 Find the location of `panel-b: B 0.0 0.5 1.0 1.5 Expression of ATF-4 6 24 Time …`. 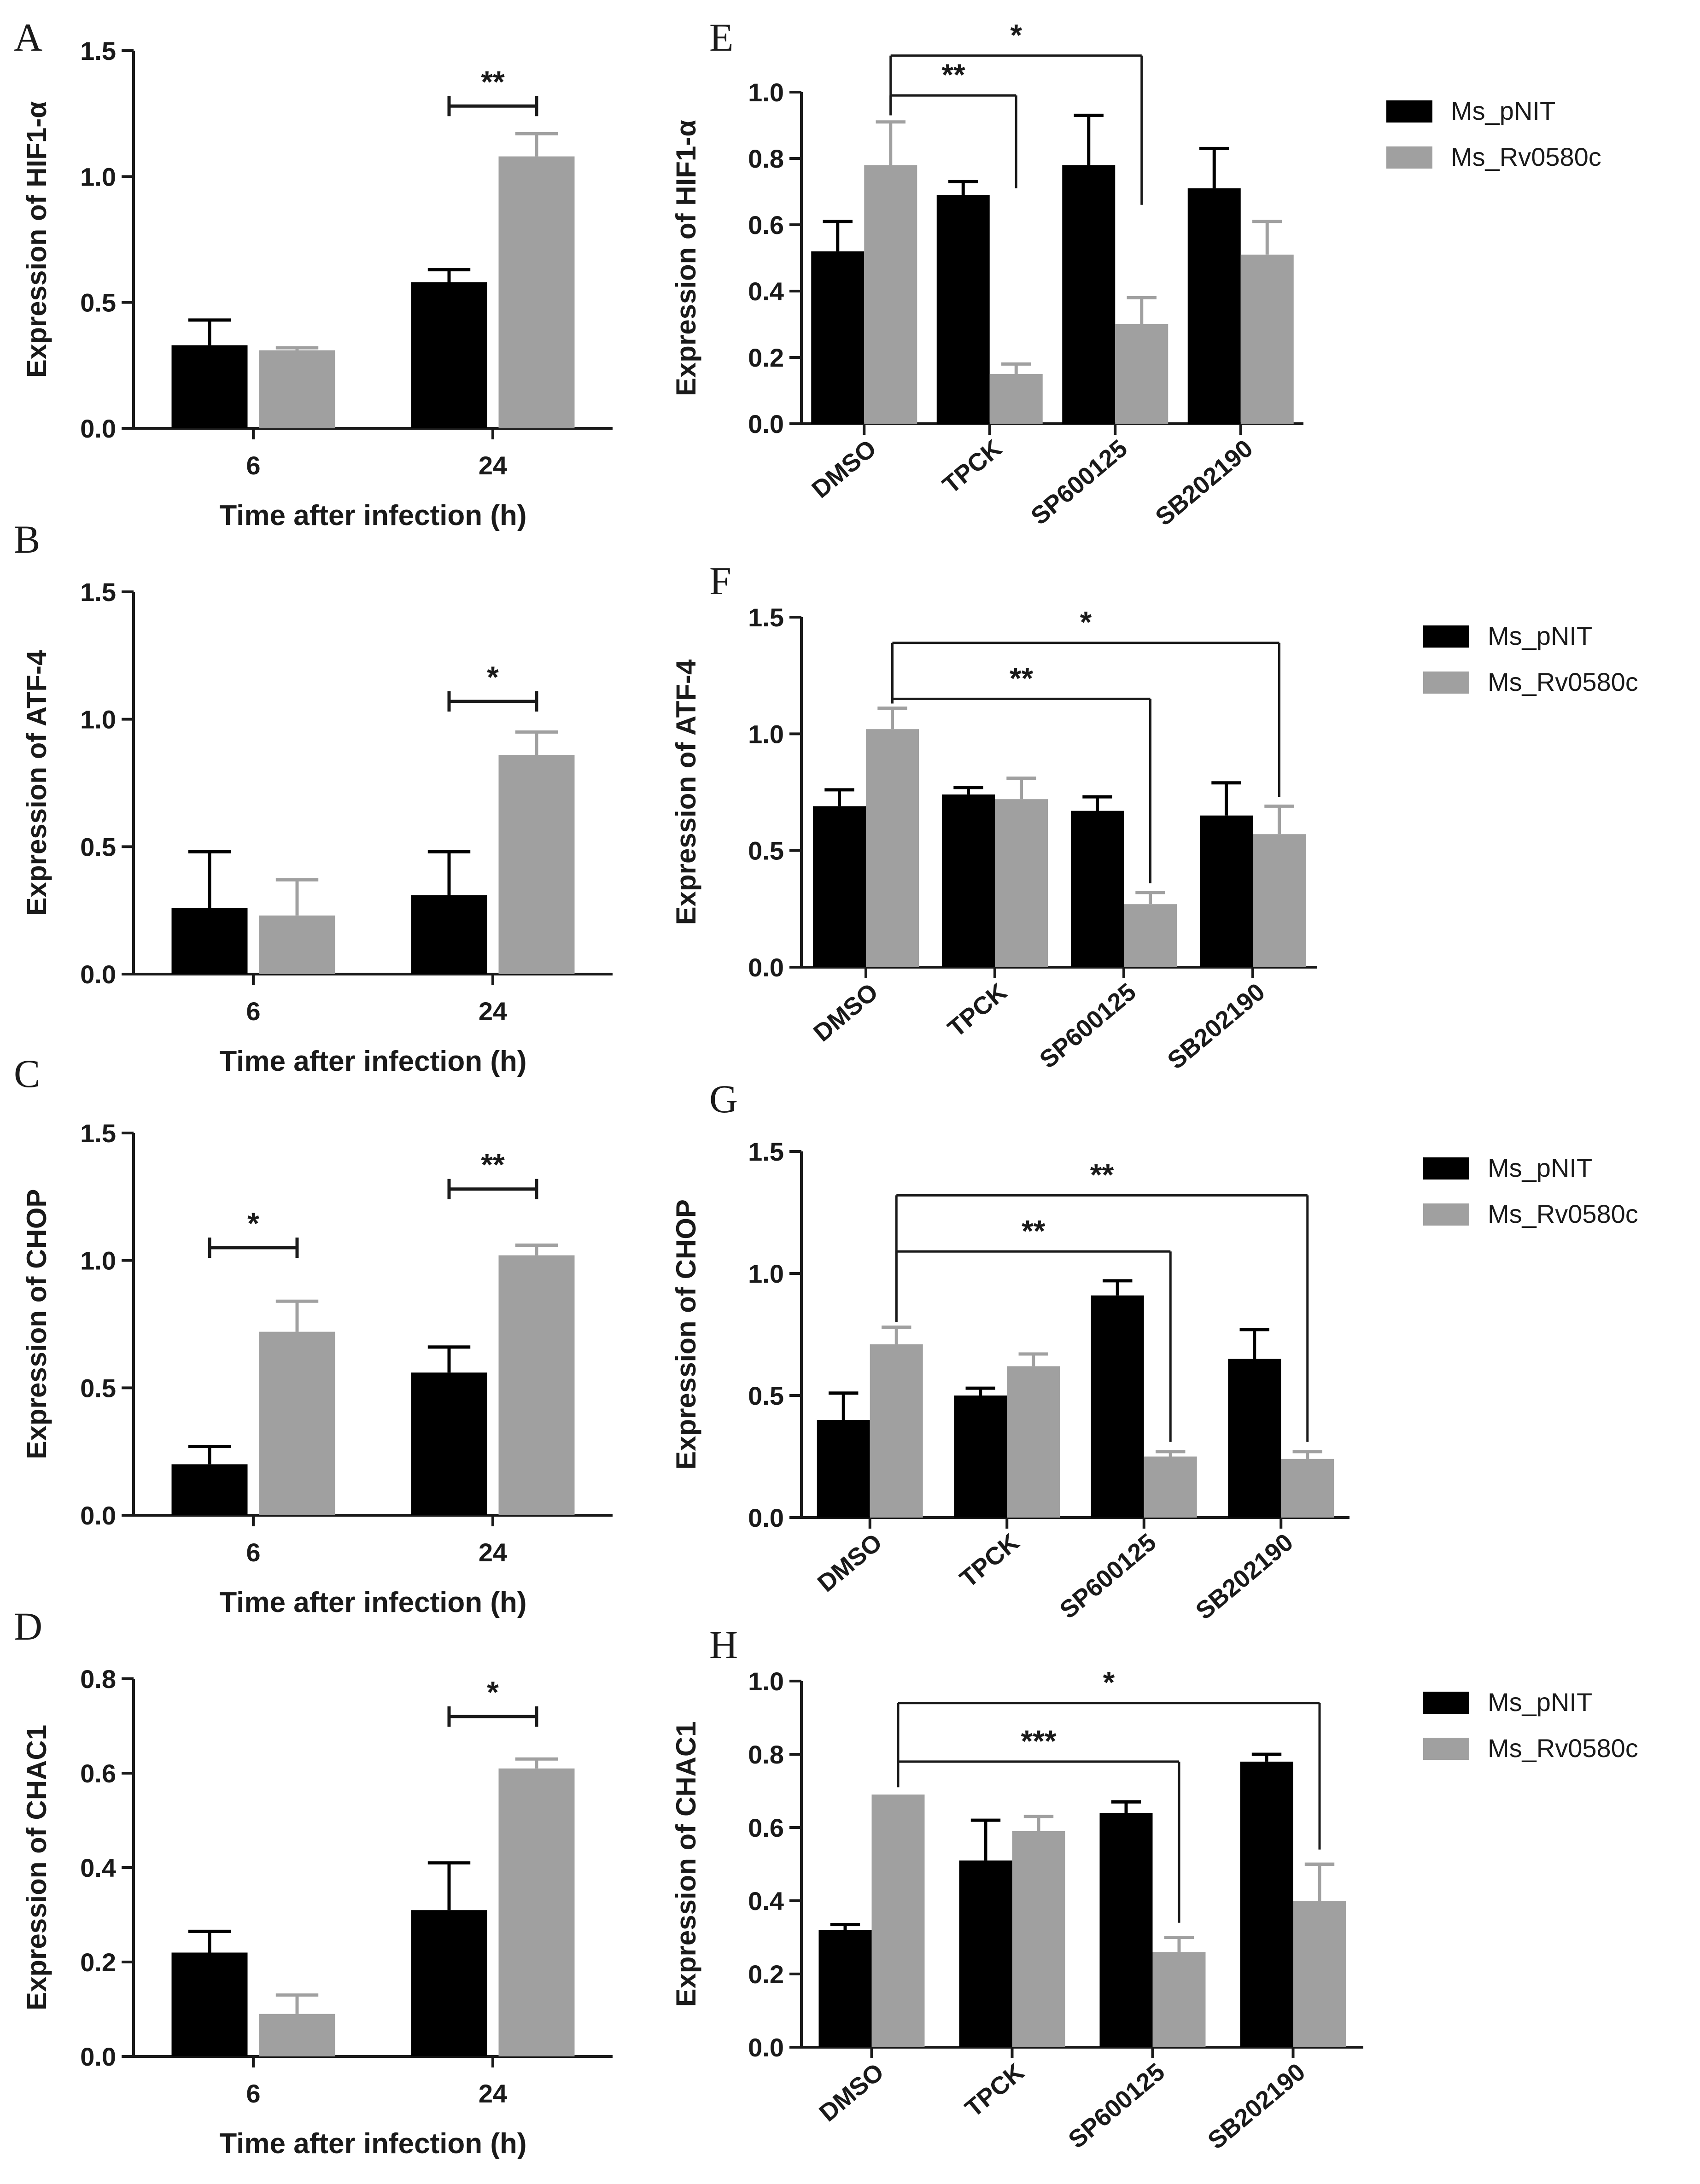

panel-b: B 0.0 0.5 1.0 1.5 Expression of ATF-4 6 24 Time … is located at coordinates (314, 797).